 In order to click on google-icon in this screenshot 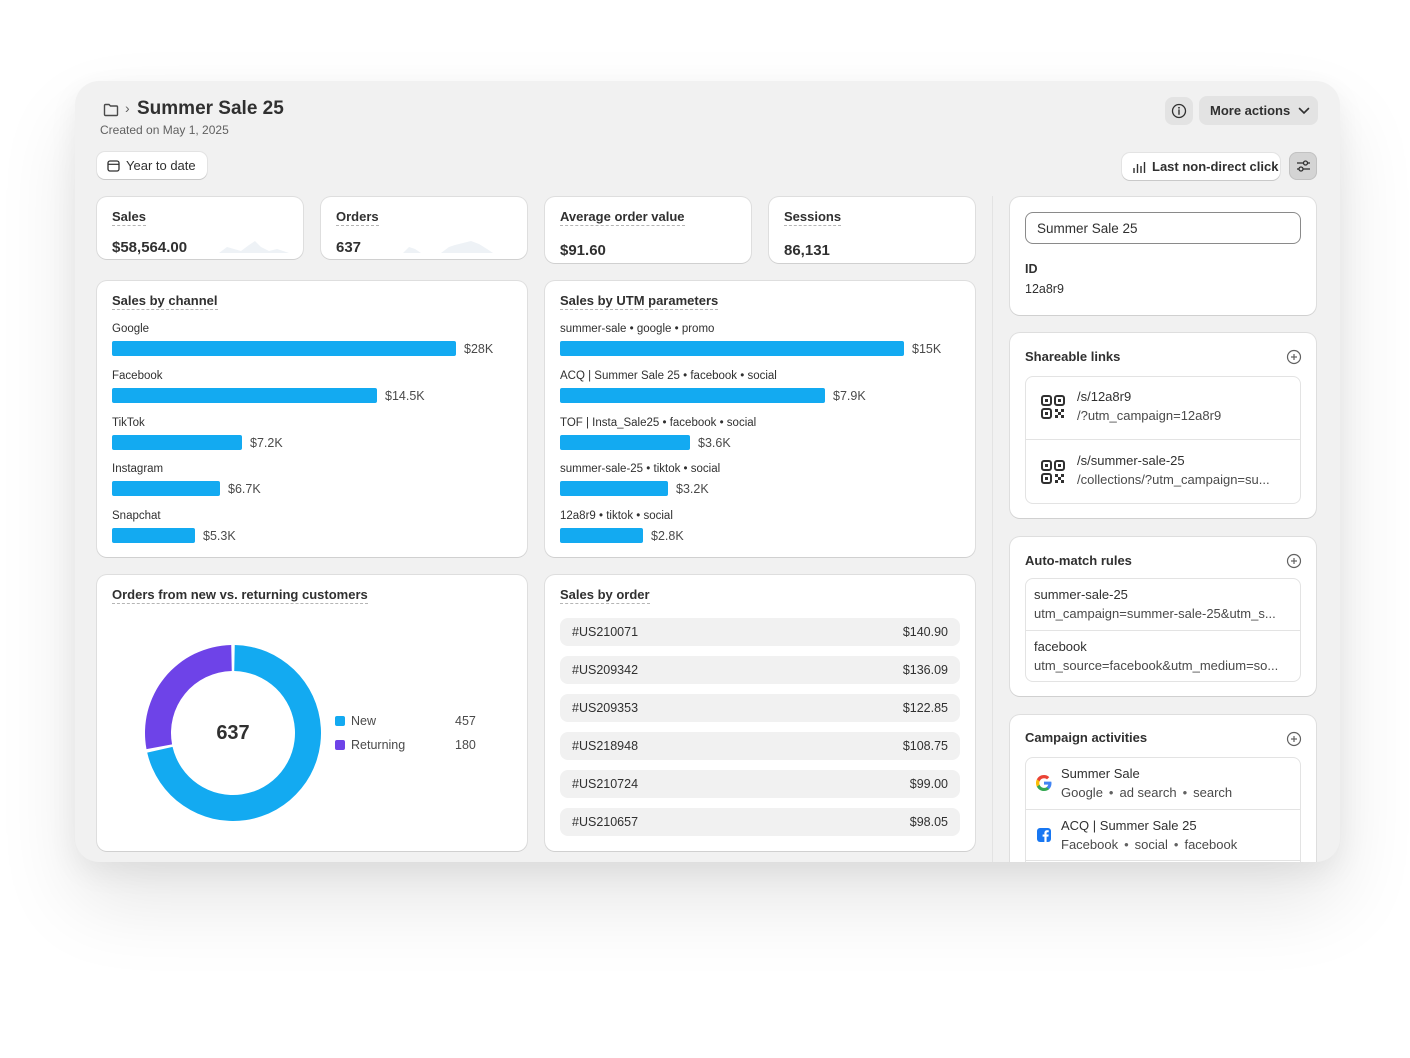, I will do `click(1044, 783)`.